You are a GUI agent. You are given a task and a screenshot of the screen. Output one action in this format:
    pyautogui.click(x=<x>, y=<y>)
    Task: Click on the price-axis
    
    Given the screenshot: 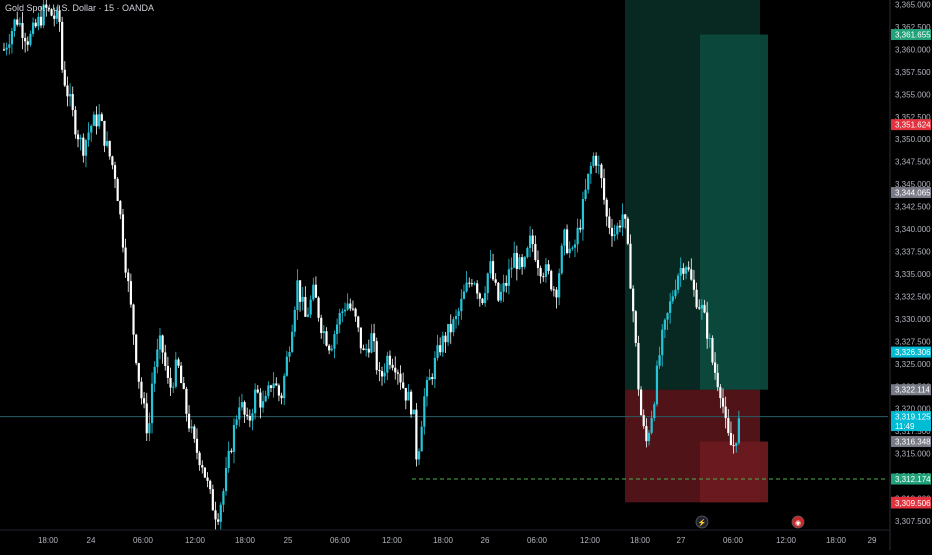 What is the action you would take?
    pyautogui.click(x=911, y=275)
    